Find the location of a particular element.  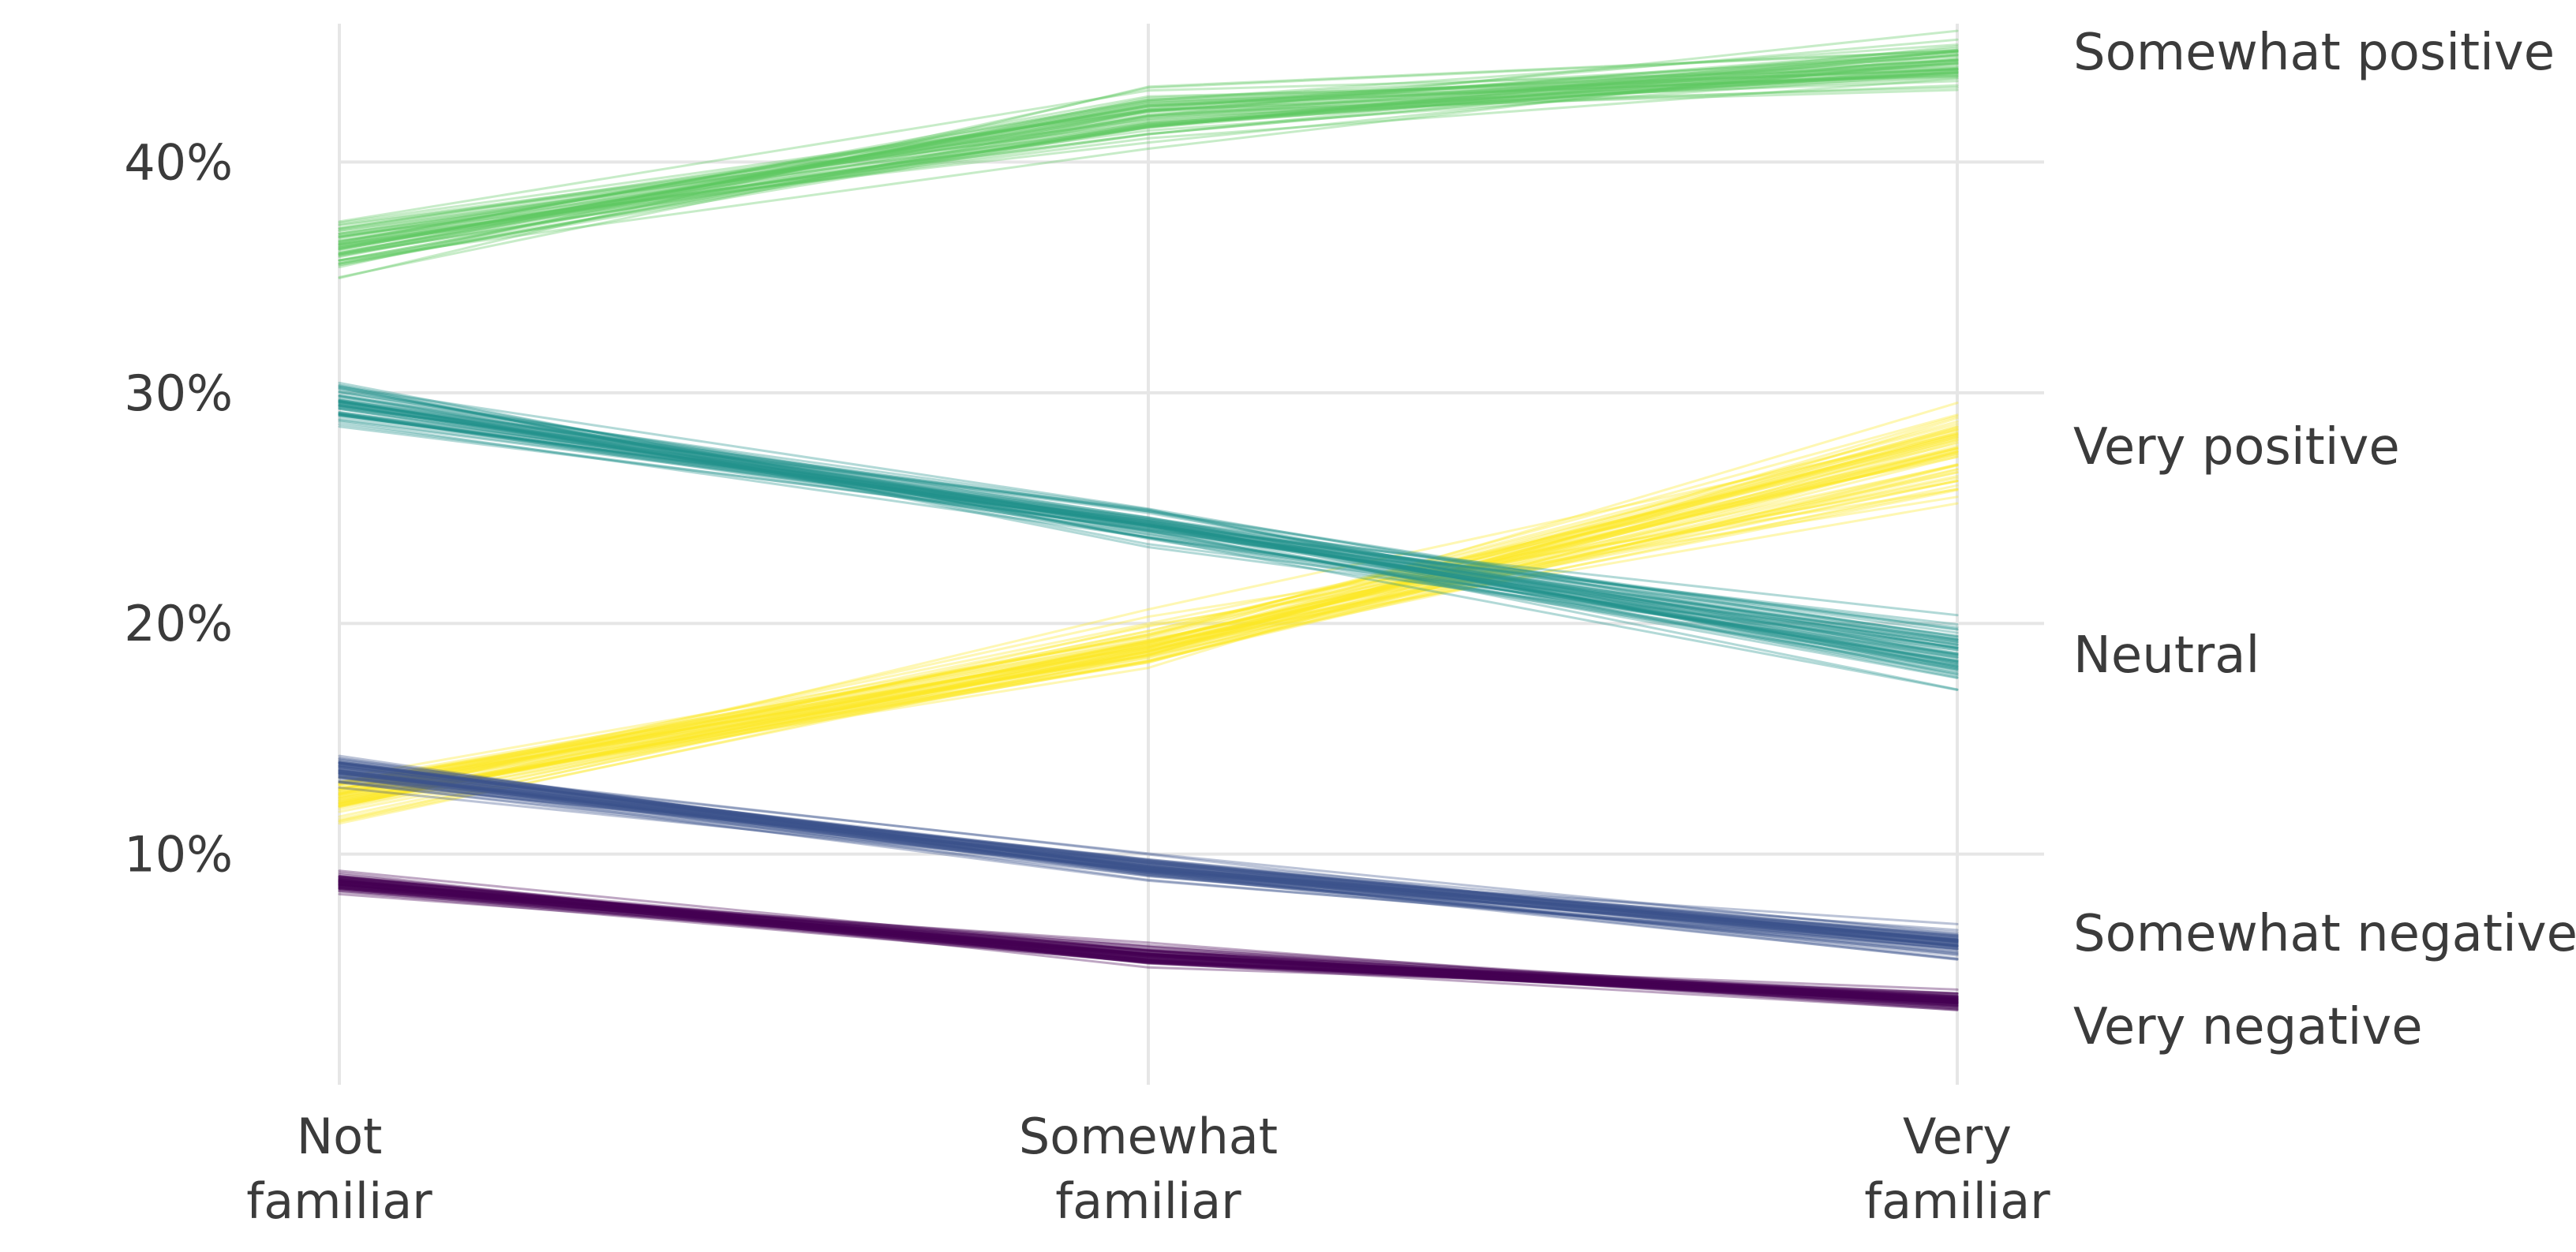

series-label-very-positive: Very positive is located at coordinates (2236, 447).